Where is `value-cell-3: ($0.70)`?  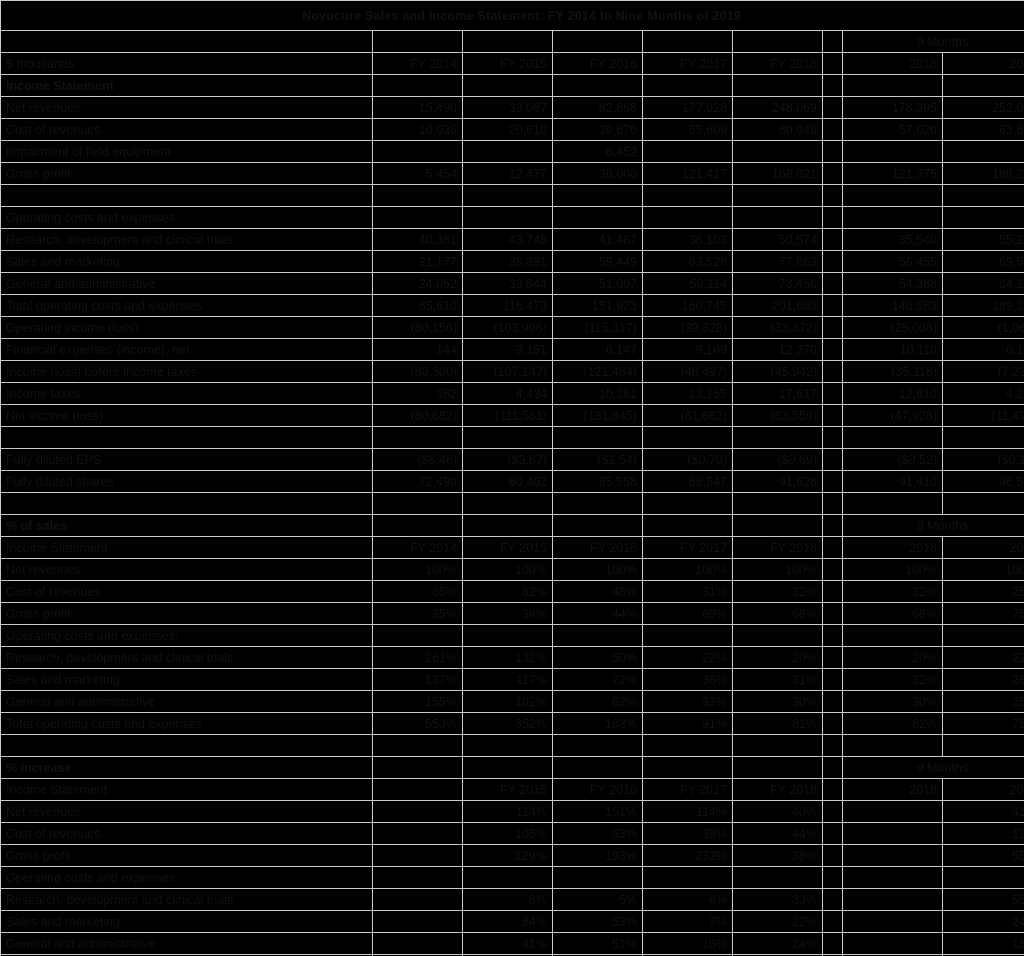
value-cell-3: ($0.70) is located at coordinates (687, 459).